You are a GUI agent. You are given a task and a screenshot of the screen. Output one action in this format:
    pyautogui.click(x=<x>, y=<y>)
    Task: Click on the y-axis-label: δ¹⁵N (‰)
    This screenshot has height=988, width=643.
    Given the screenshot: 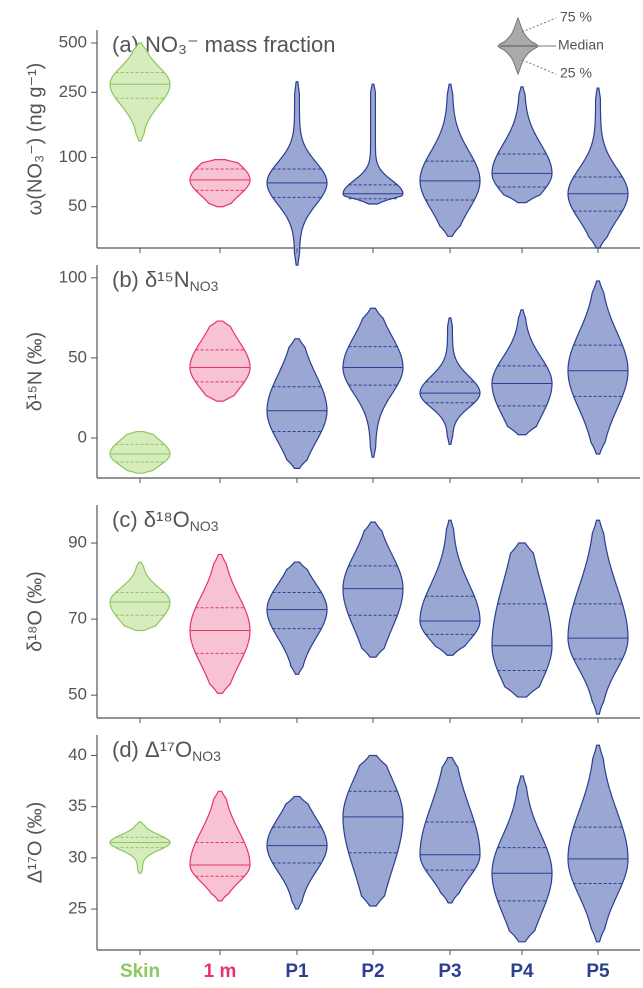 What is the action you would take?
    pyautogui.click(x=35, y=371)
    